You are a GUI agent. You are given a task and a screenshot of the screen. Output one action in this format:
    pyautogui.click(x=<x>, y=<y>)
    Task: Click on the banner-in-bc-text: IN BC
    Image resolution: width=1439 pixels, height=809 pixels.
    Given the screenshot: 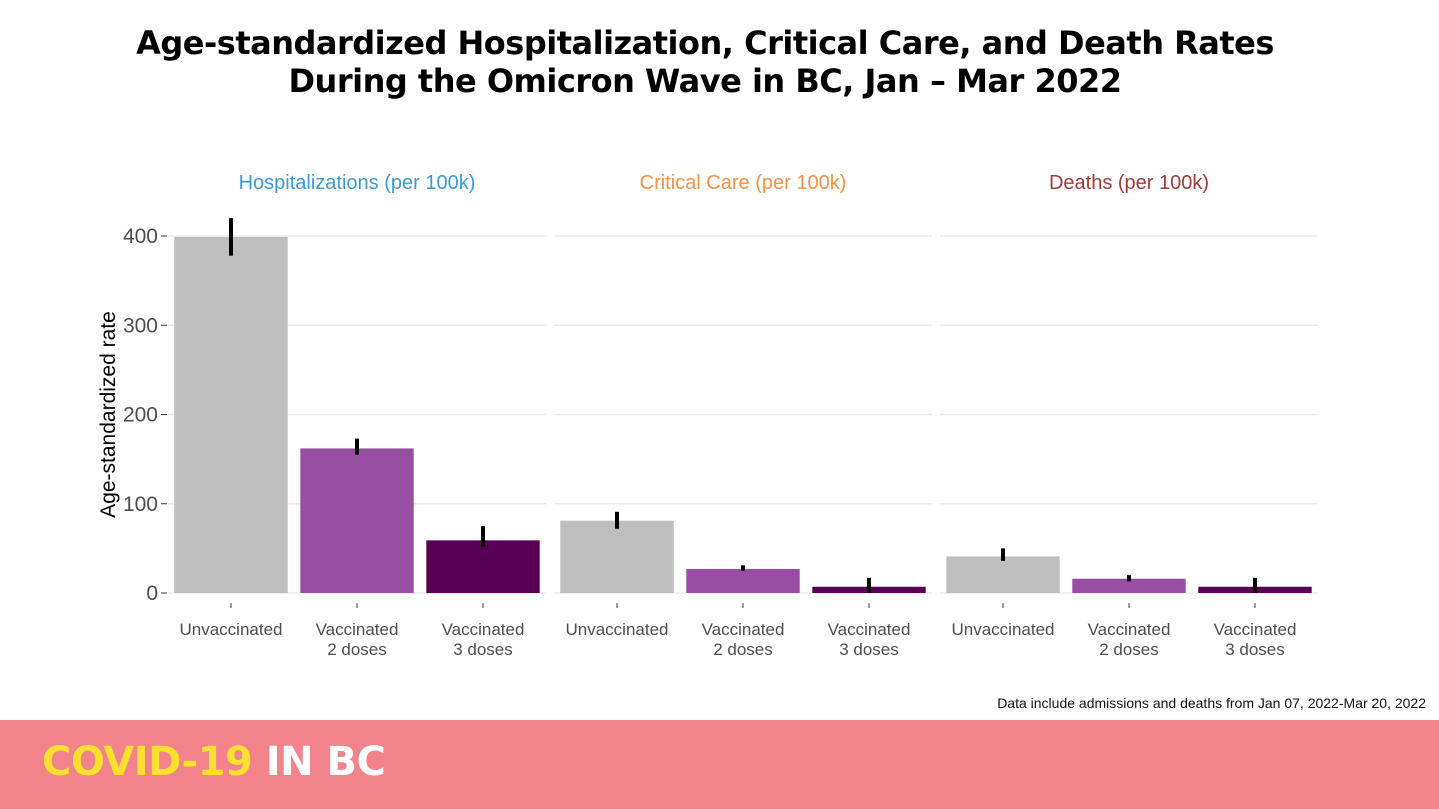 What is the action you would take?
    pyautogui.click(x=319, y=762)
    